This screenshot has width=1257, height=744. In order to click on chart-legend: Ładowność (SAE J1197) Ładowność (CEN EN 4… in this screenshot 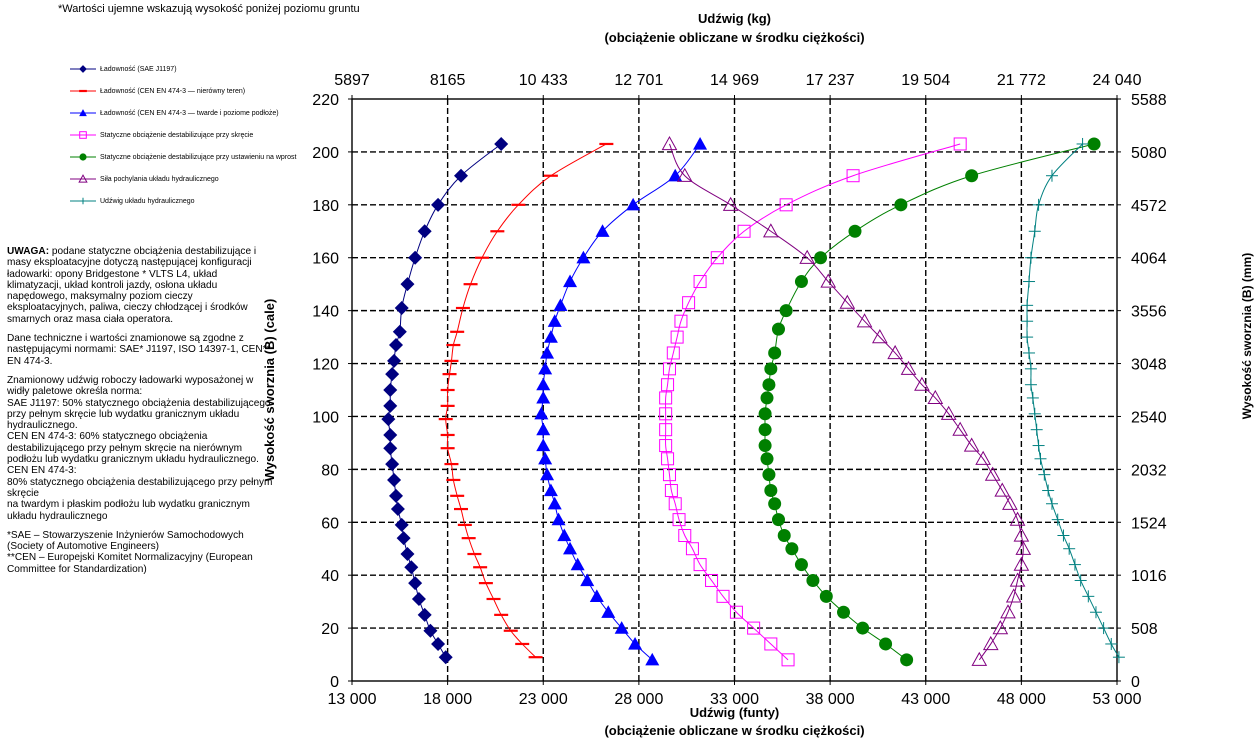, I will do `click(203, 135)`.